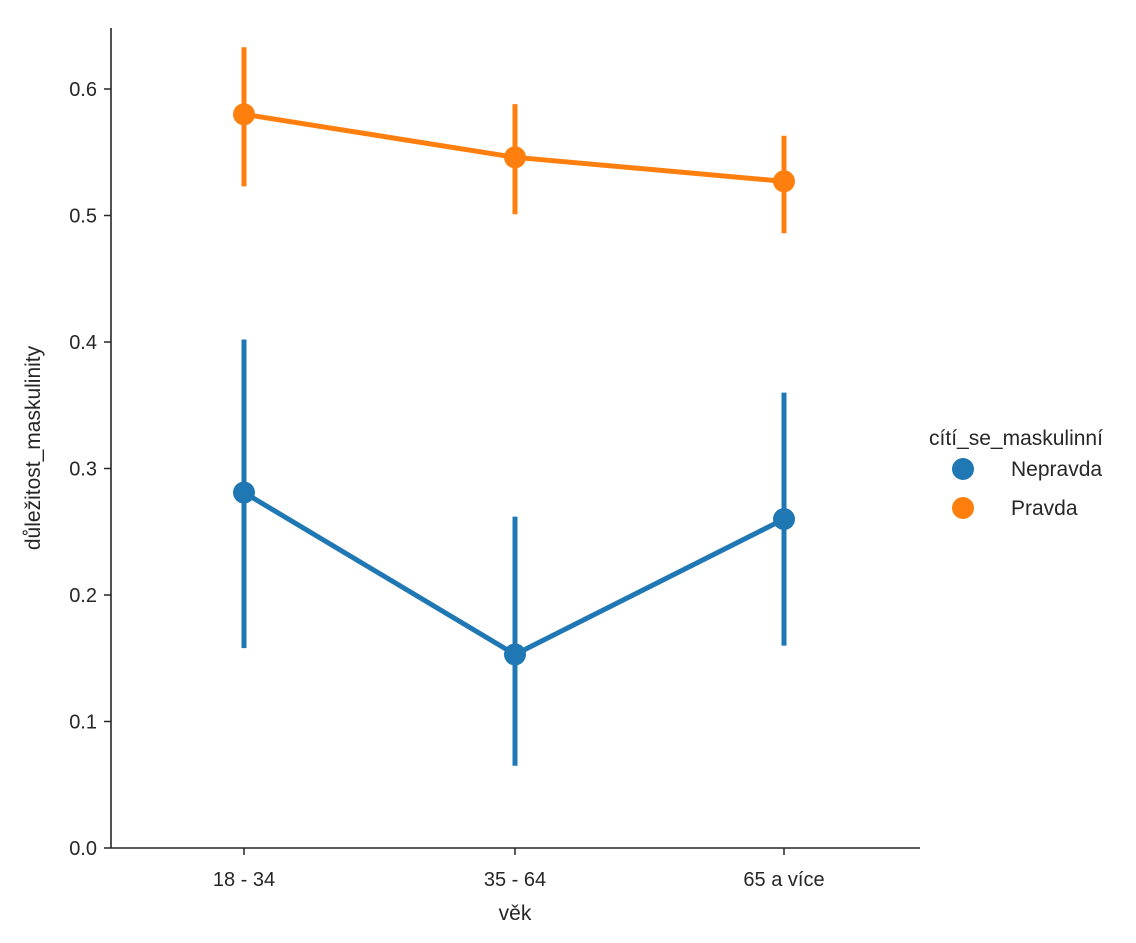  I want to click on y-ticks: 0.0 0.1 0.2 0.3 0.4 0.5 0.6, so click(90, 469).